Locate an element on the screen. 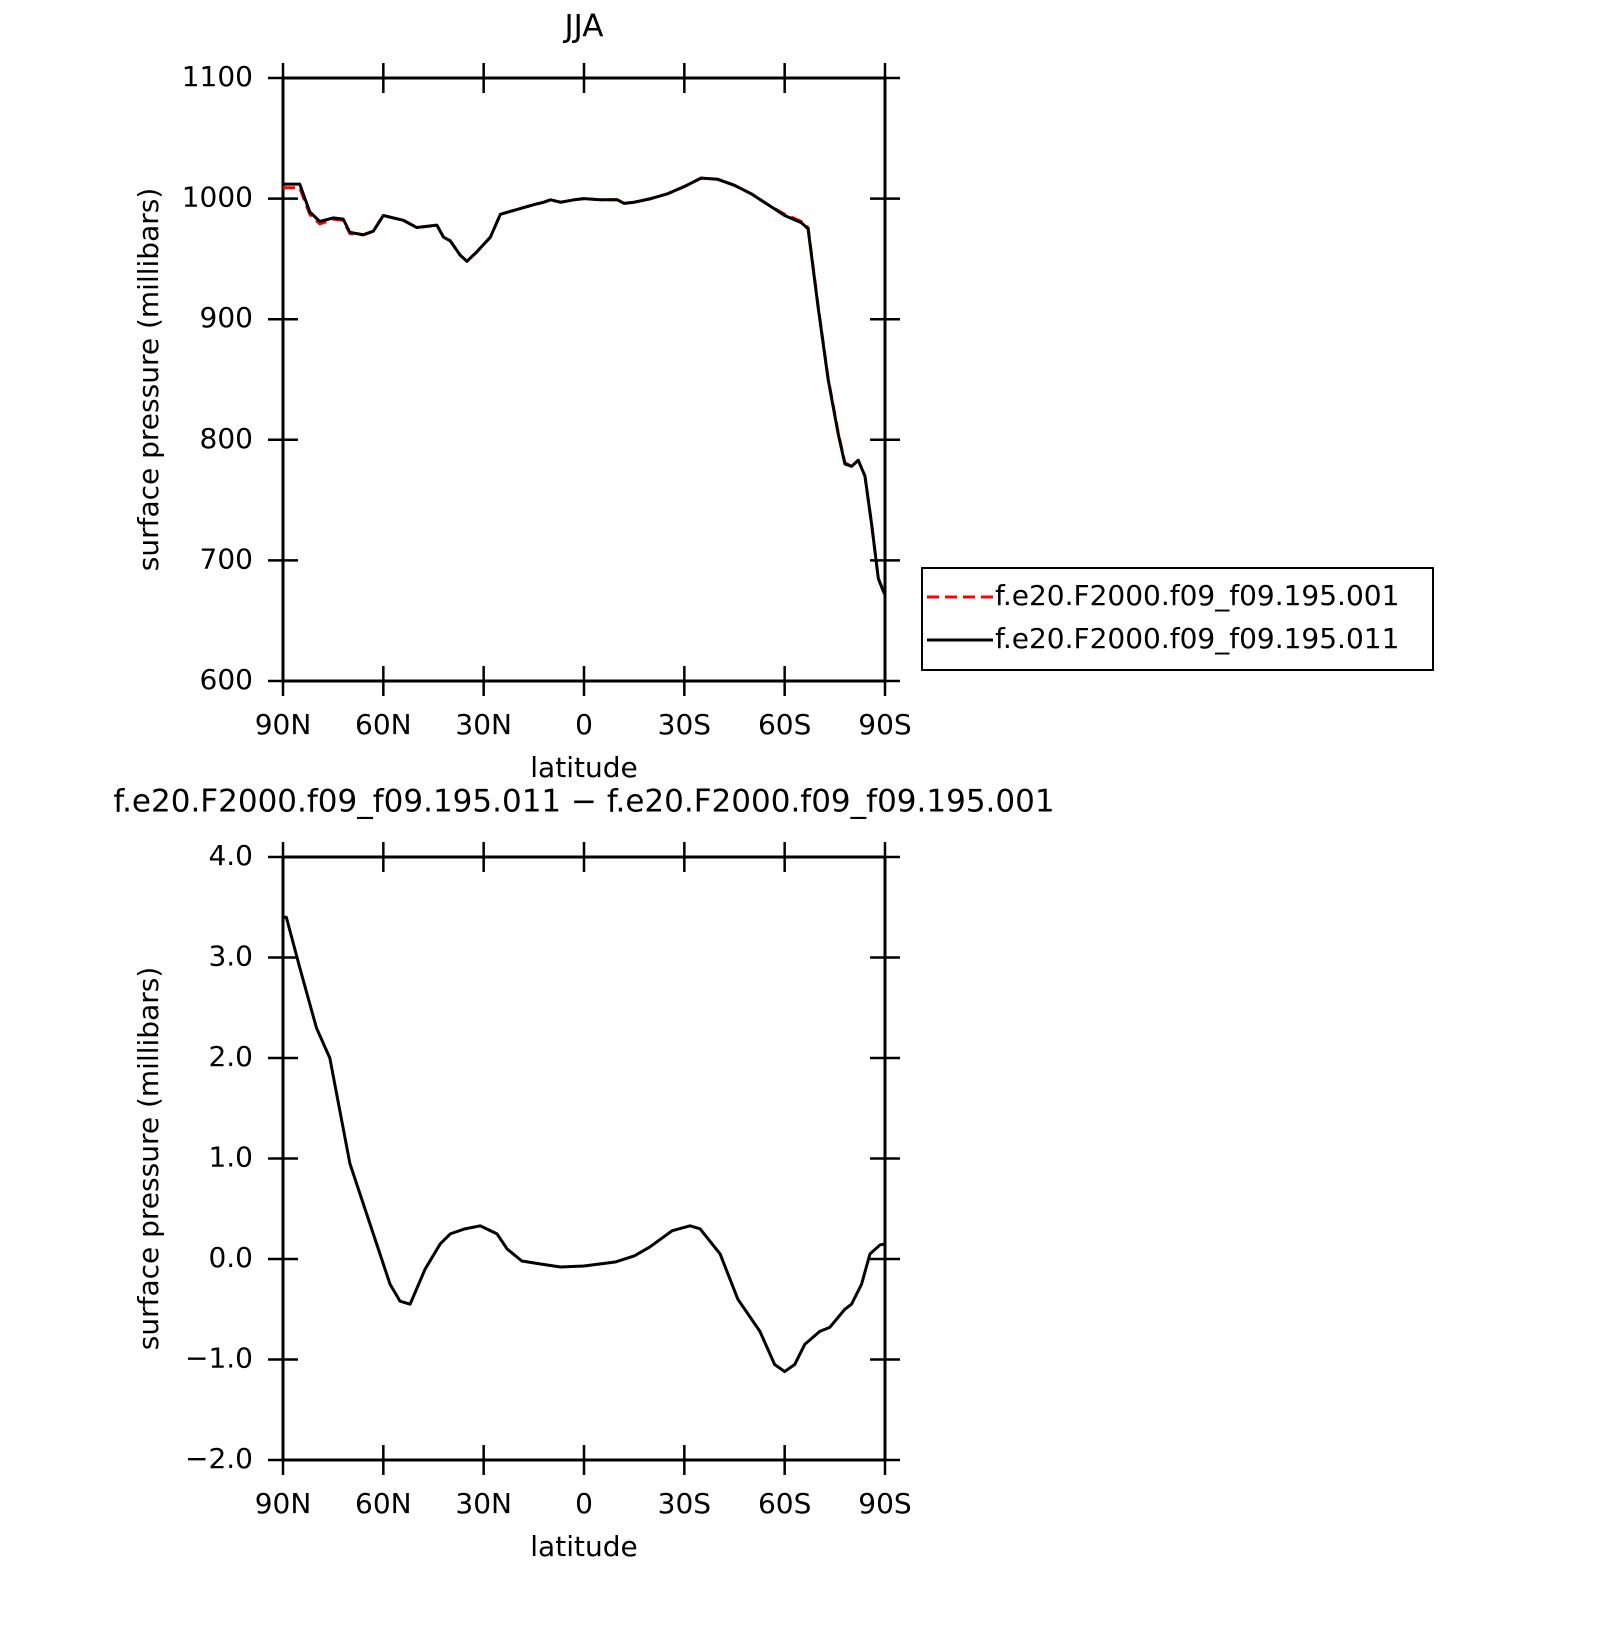 The height and width of the screenshot is (1641, 1608). y-tick-label: 700 is located at coordinates (226, 558).